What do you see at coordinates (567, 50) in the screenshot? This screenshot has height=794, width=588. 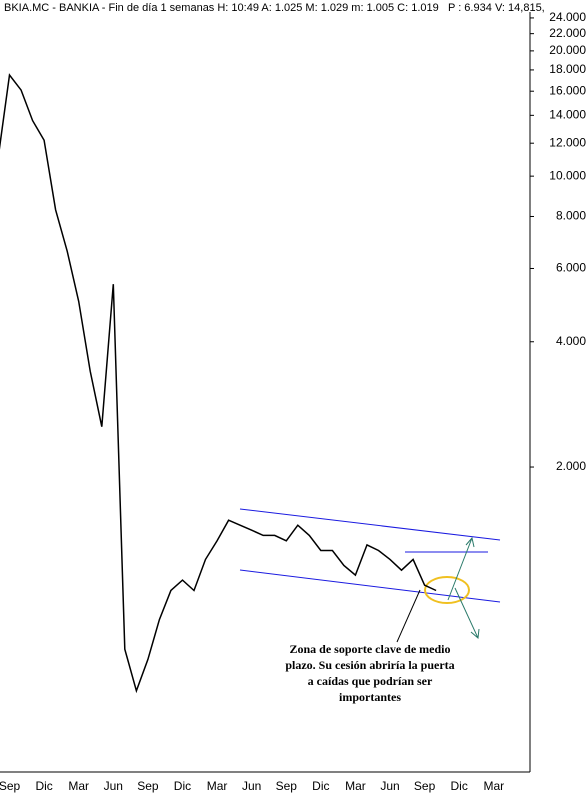 I see `y-tick-label: 20.000` at bounding box center [567, 50].